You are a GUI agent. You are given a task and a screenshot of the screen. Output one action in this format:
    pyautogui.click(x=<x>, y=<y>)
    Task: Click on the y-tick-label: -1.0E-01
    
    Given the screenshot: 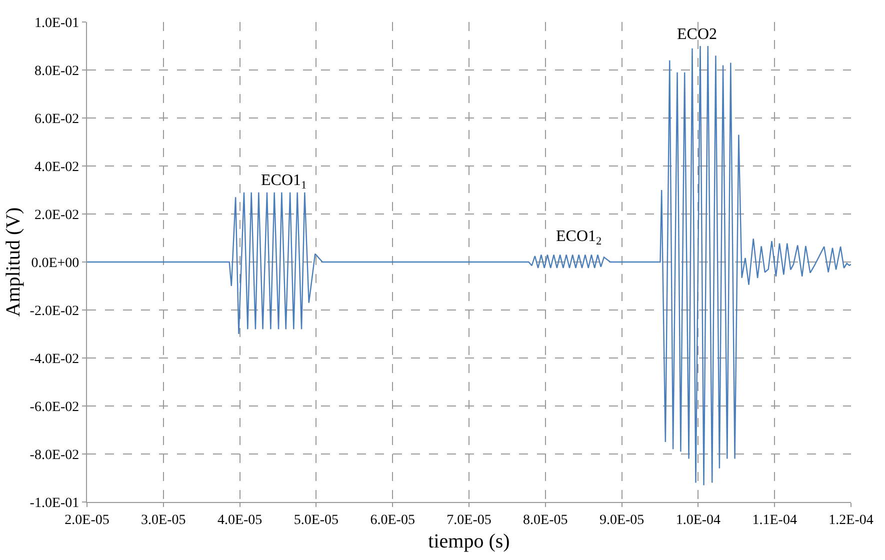 What is the action you would take?
    pyautogui.click(x=55, y=503)
    